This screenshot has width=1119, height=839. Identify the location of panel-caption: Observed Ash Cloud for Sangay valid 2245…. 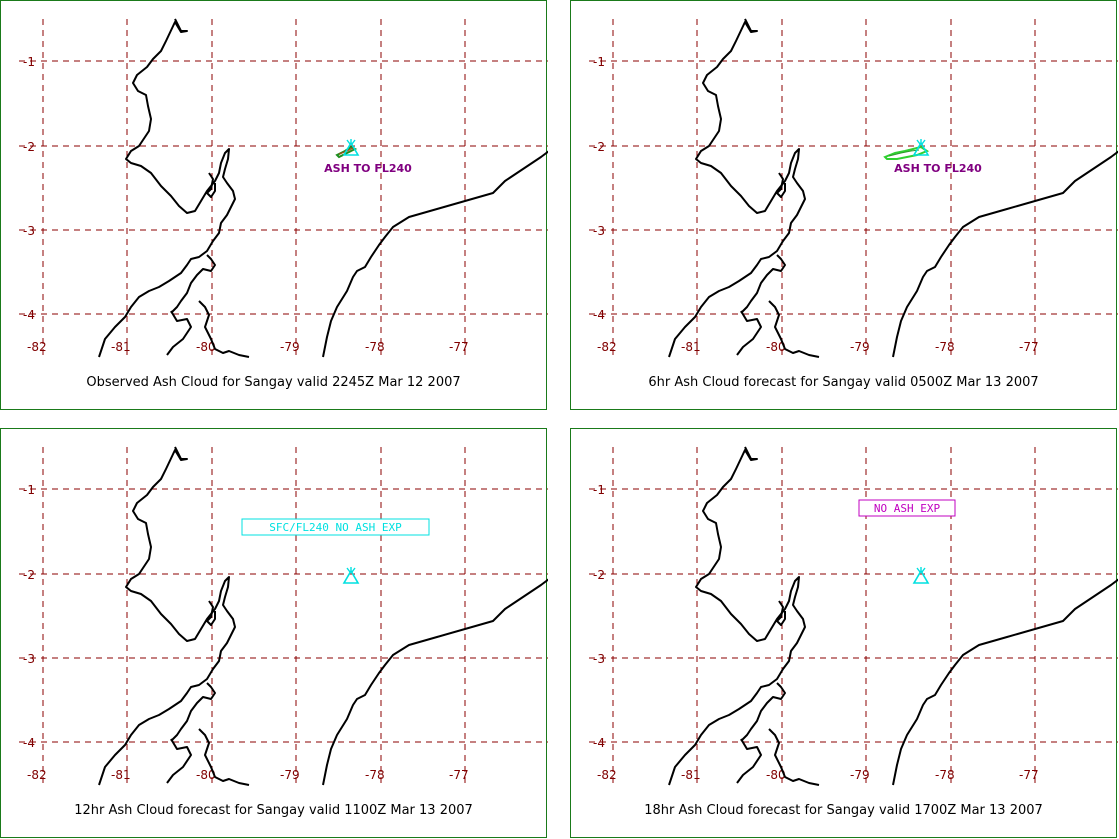
(273, 382).